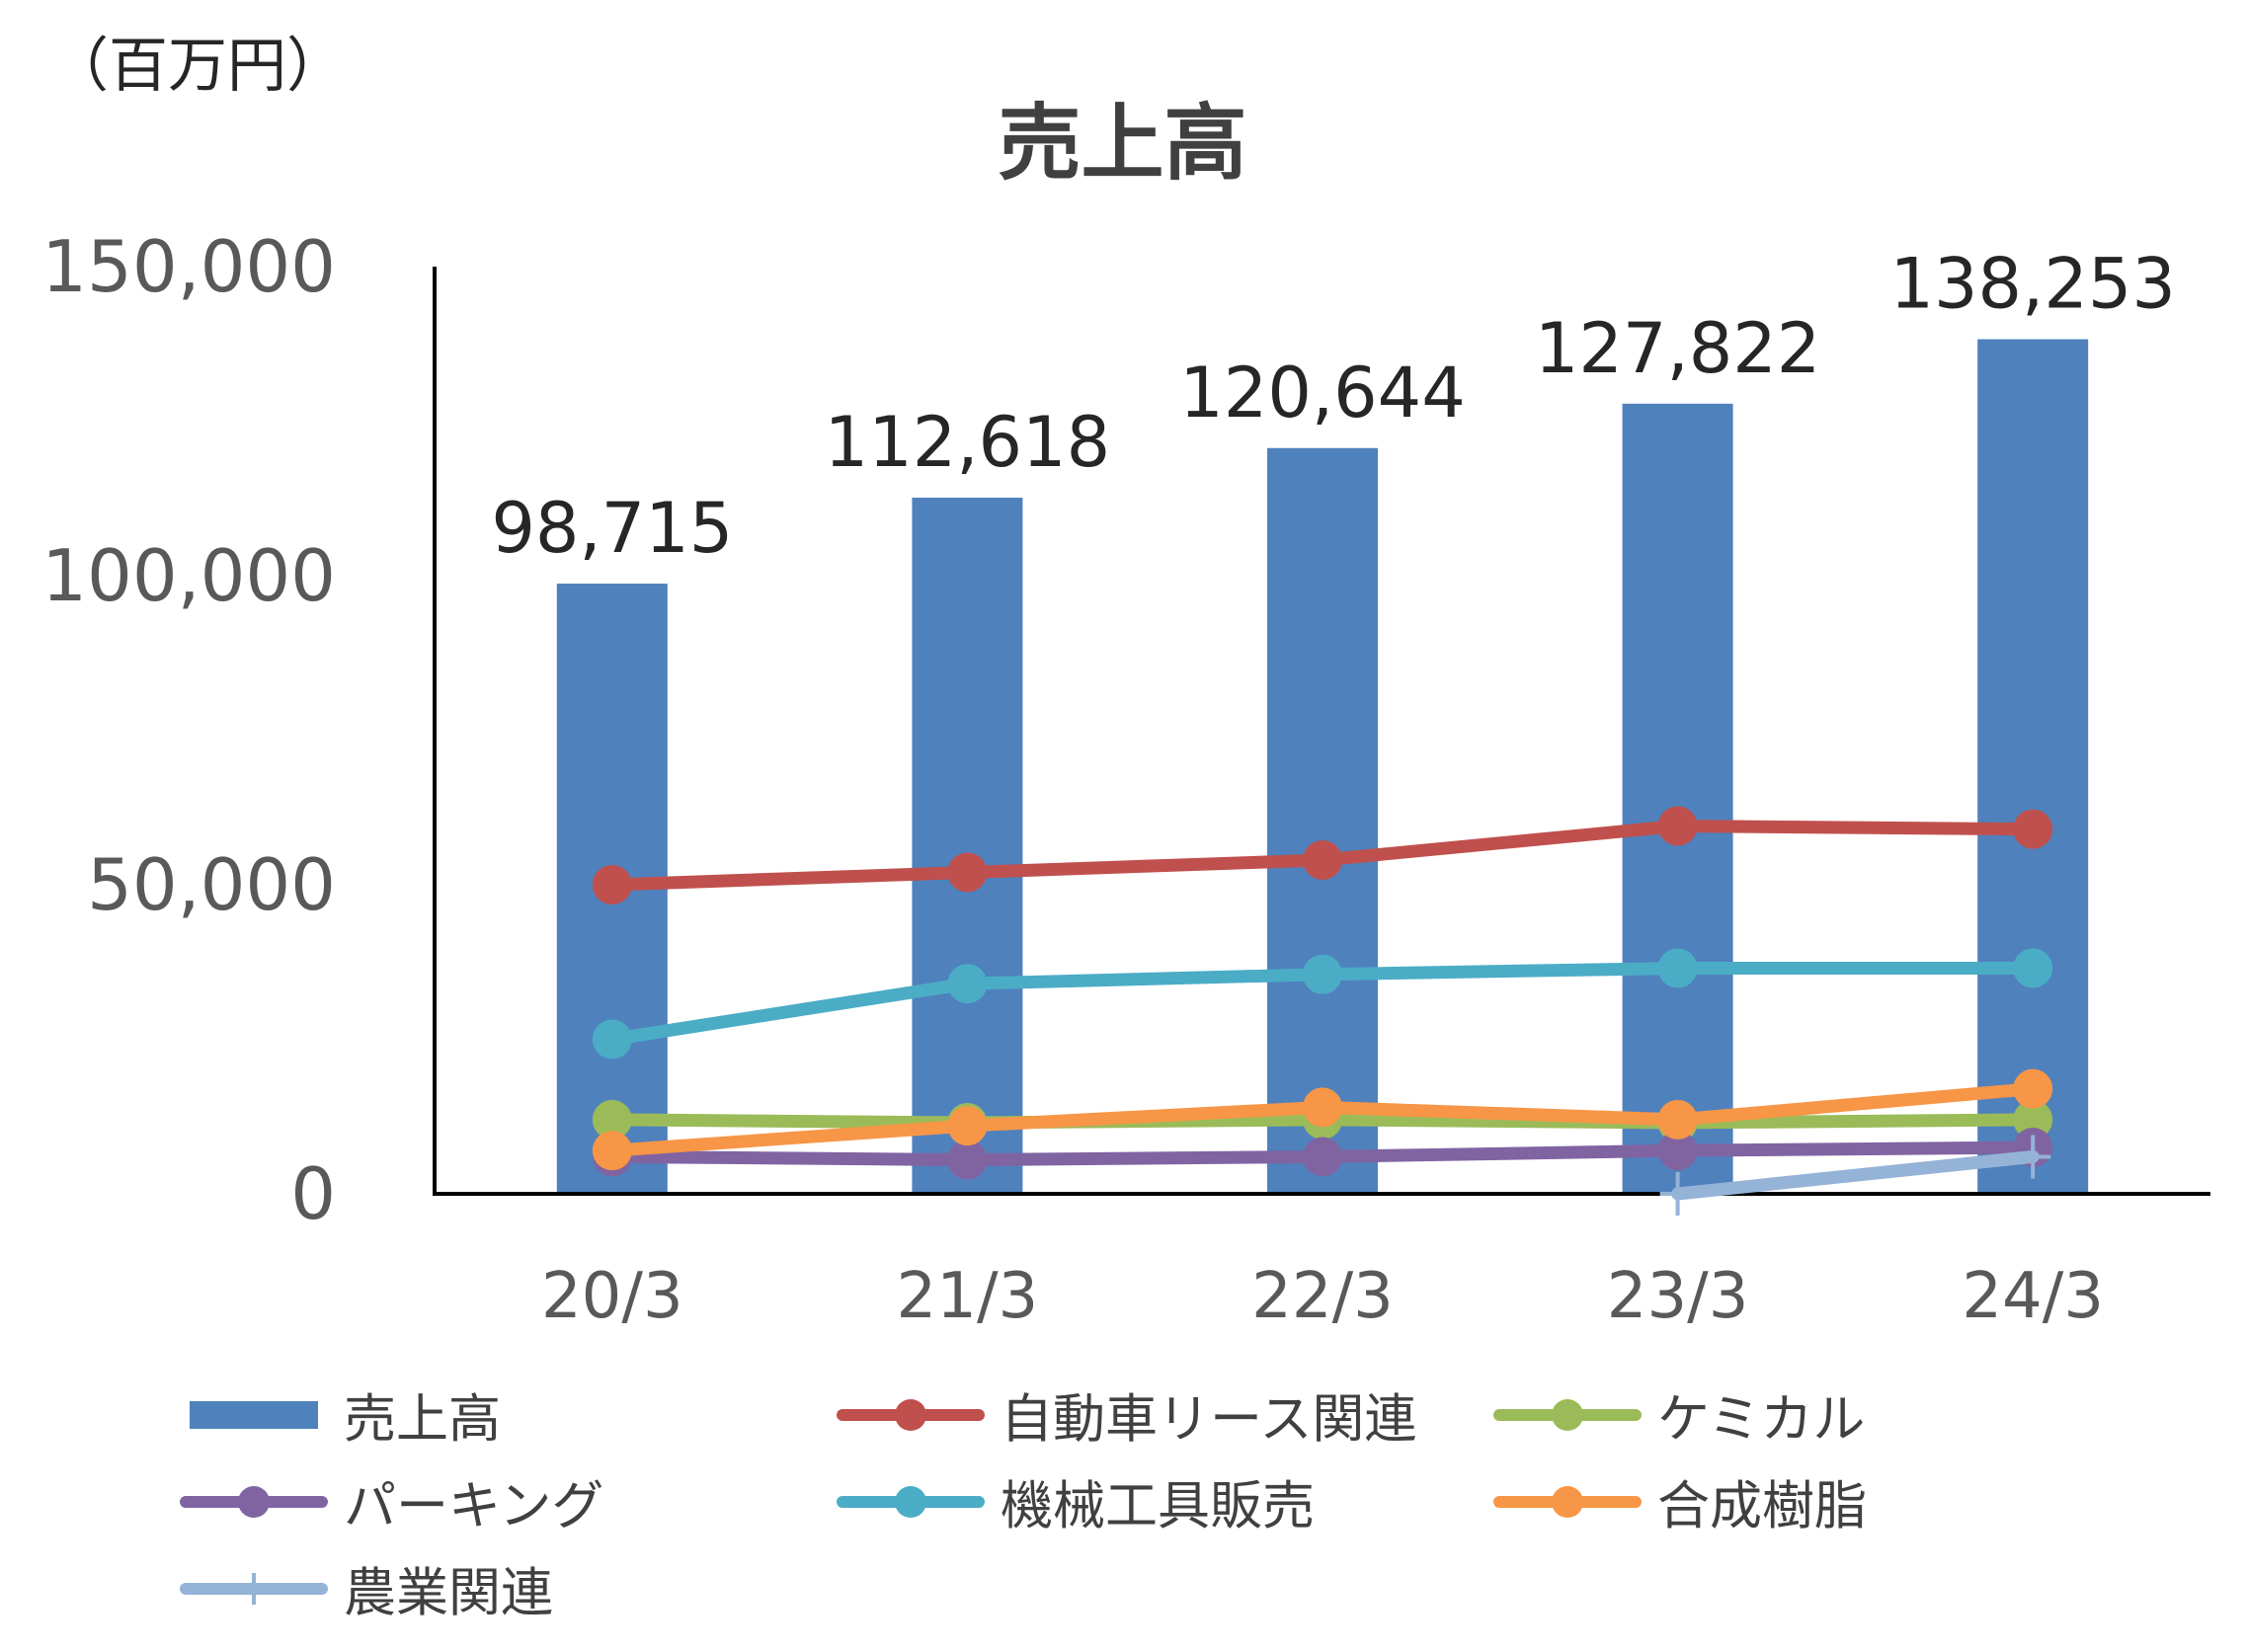 Image resolution: width=2245 pixels, height=1652 pixels. What do you see at coordinates (188, 575) in the screenshot?
I see `y-tick-label: 100,000` at bounding box center [188, 575].